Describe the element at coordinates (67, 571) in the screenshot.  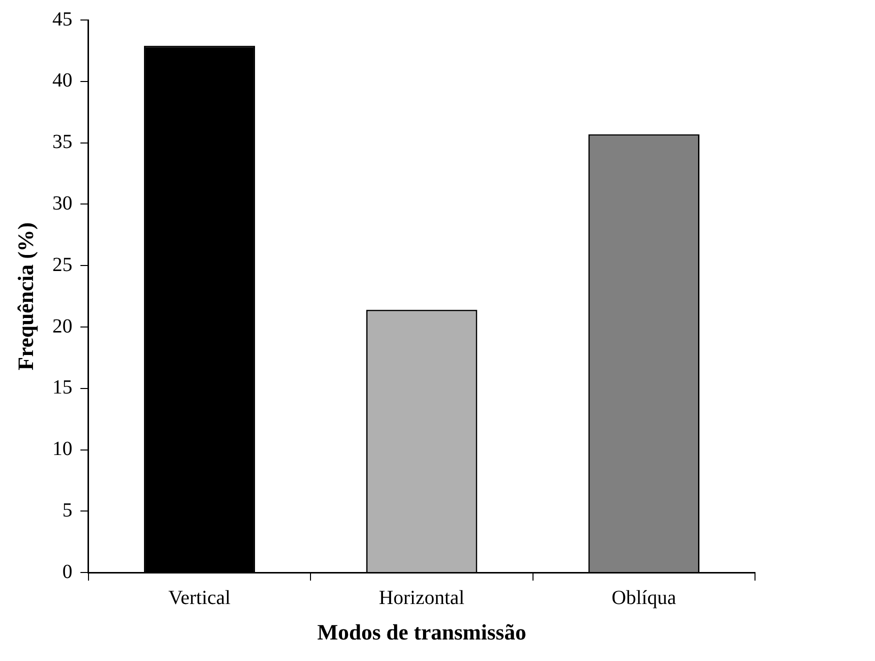
I see `y-tick-label: 0` at that location.